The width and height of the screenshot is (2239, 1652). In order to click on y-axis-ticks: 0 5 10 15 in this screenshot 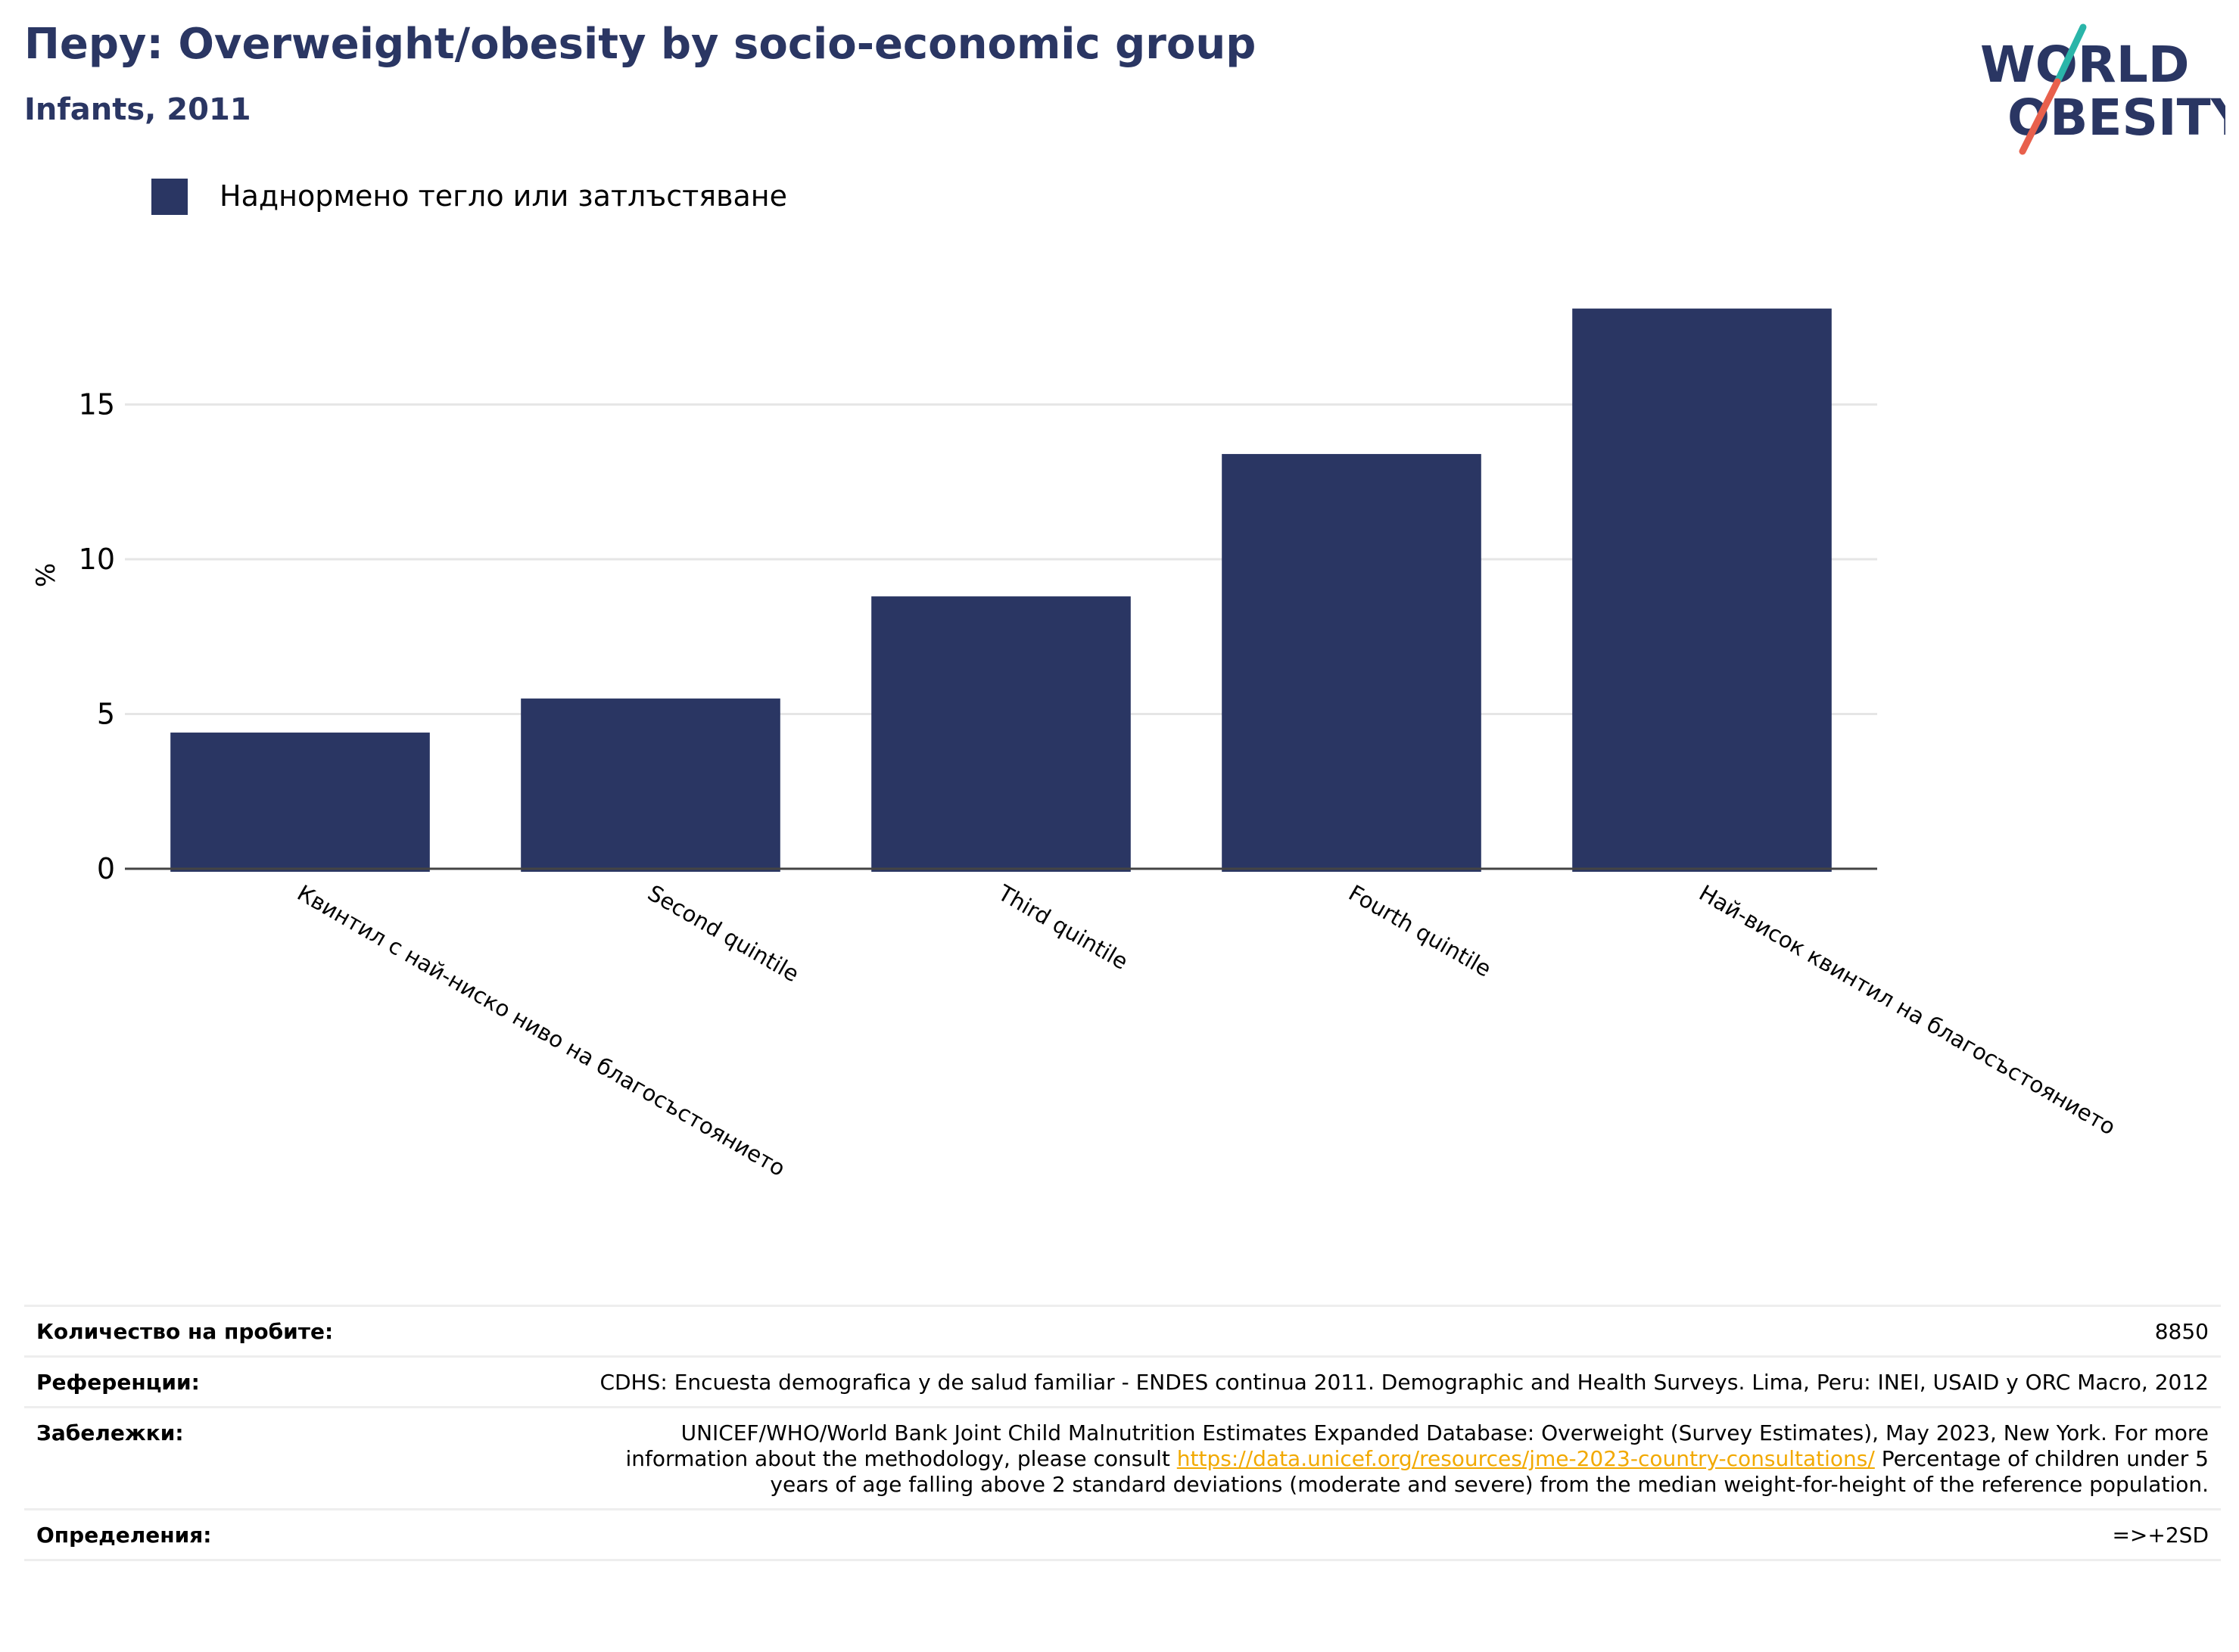, I will do `click(97, 637)`.